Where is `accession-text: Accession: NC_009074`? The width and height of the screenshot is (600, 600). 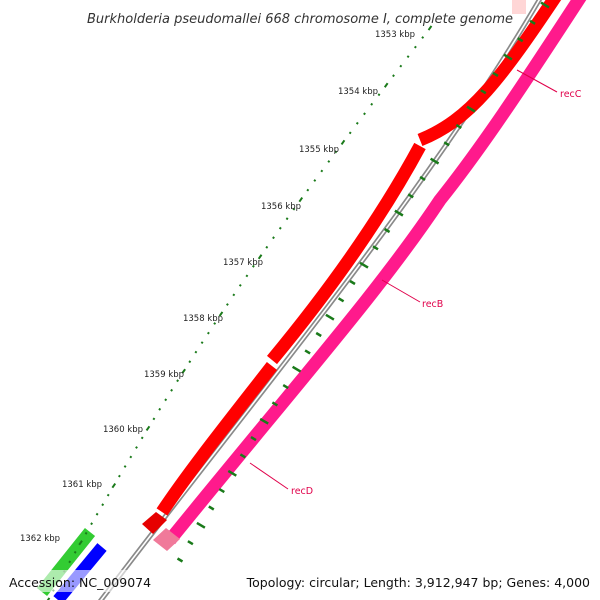
accession-text: Accession: NC_009074 is located at coordinates (80, 582).